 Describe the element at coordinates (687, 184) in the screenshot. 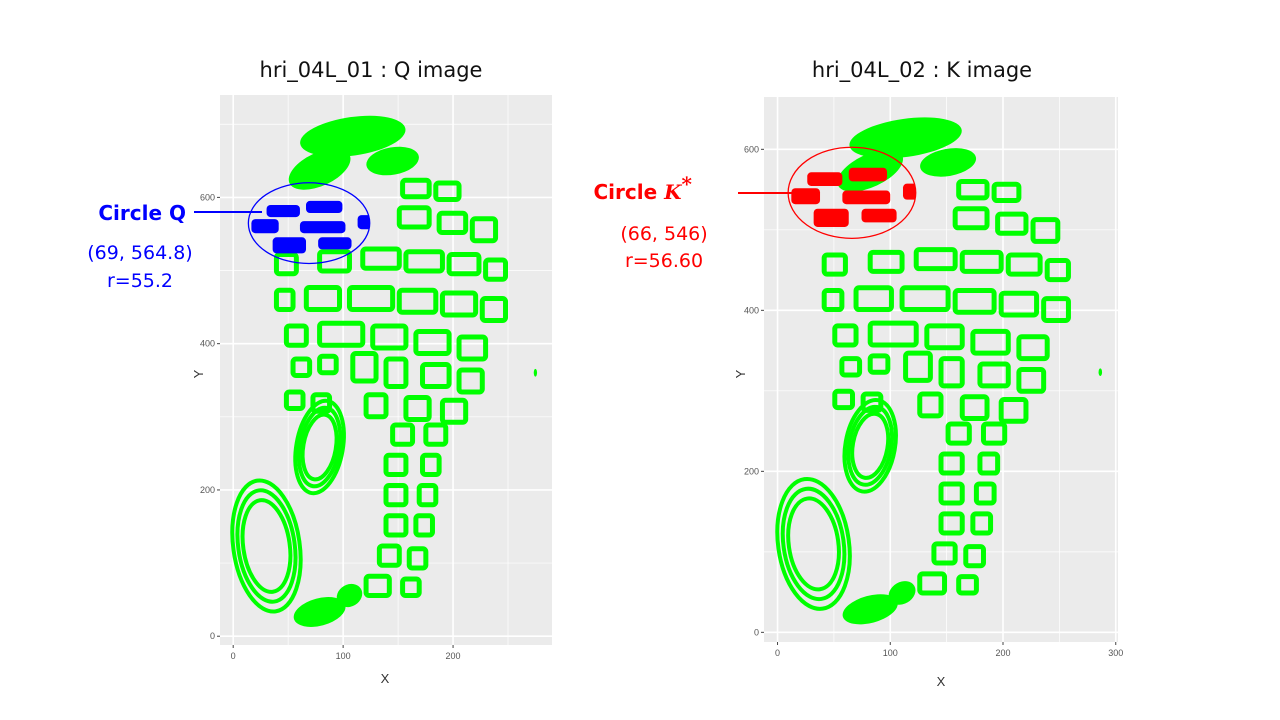

I see `circle-k-label-sup: *` at that location.